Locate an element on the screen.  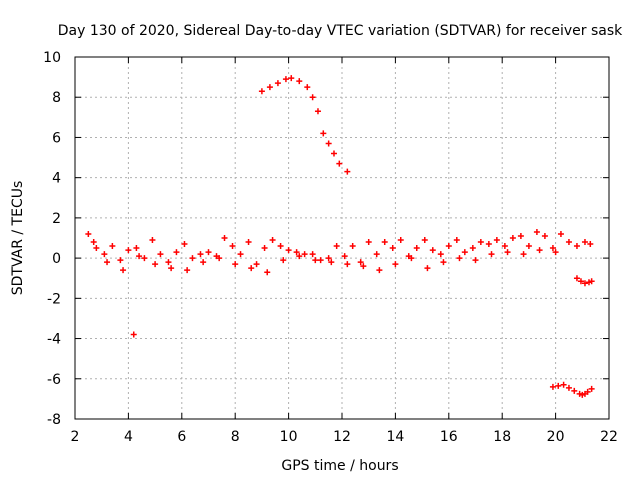
x-tick-label: 4 is located at coordinates (128, 437).